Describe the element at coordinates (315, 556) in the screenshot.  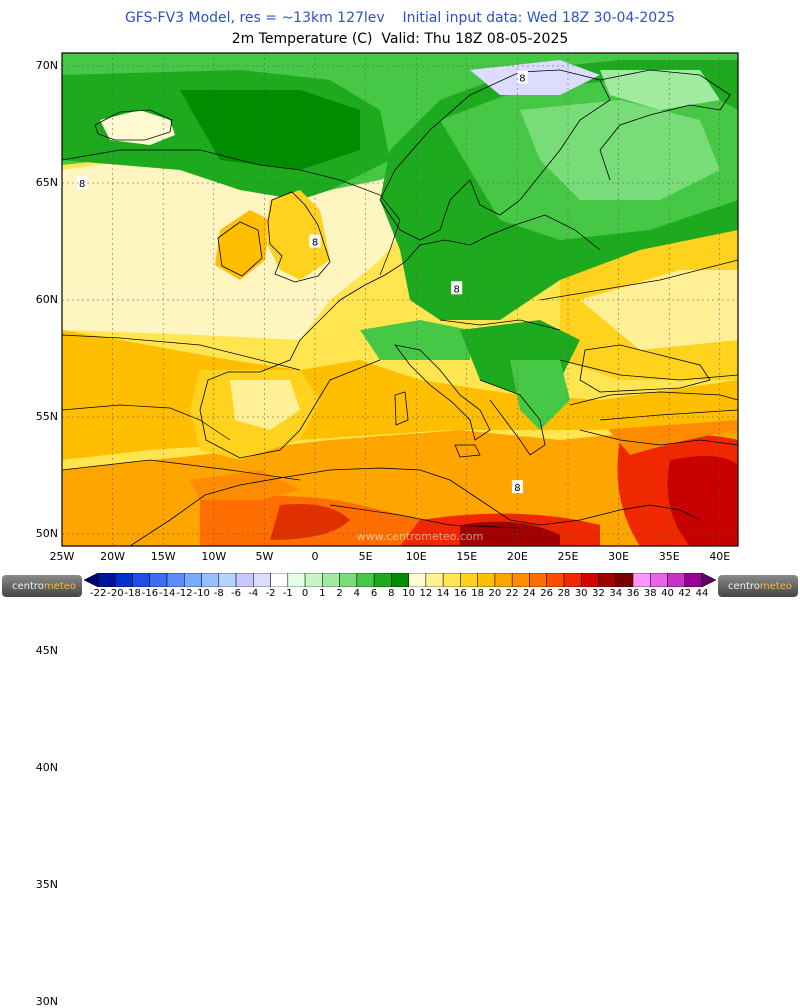
I see `longitude-label: 0` at that location.